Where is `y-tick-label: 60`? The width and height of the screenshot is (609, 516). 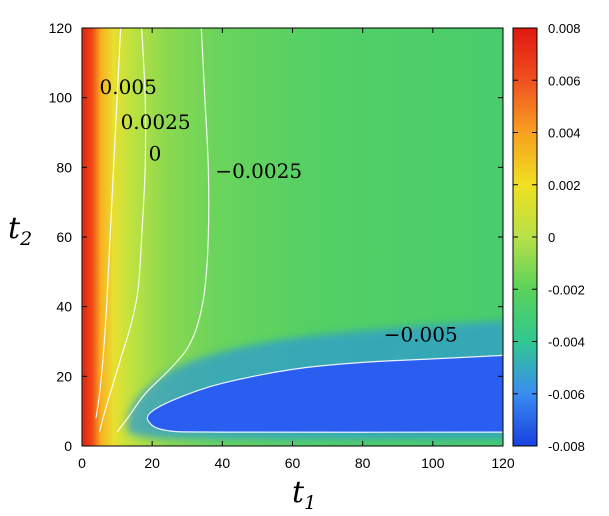 y-tick-label: 60 is located at coordinates (64, 237).